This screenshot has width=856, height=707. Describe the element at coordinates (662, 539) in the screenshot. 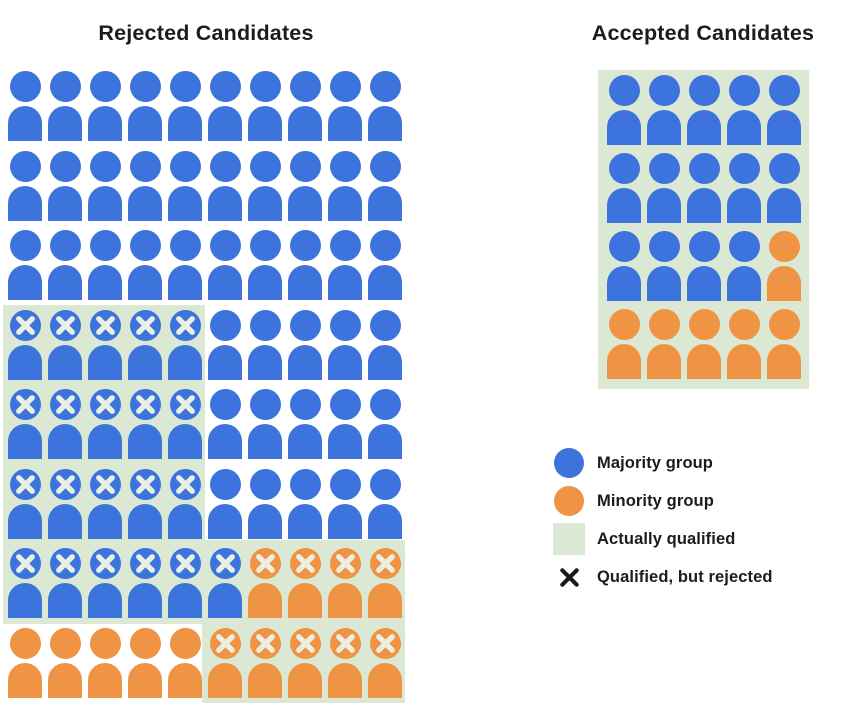

I see `legend-item-qualified: Actually qualified` at that location.